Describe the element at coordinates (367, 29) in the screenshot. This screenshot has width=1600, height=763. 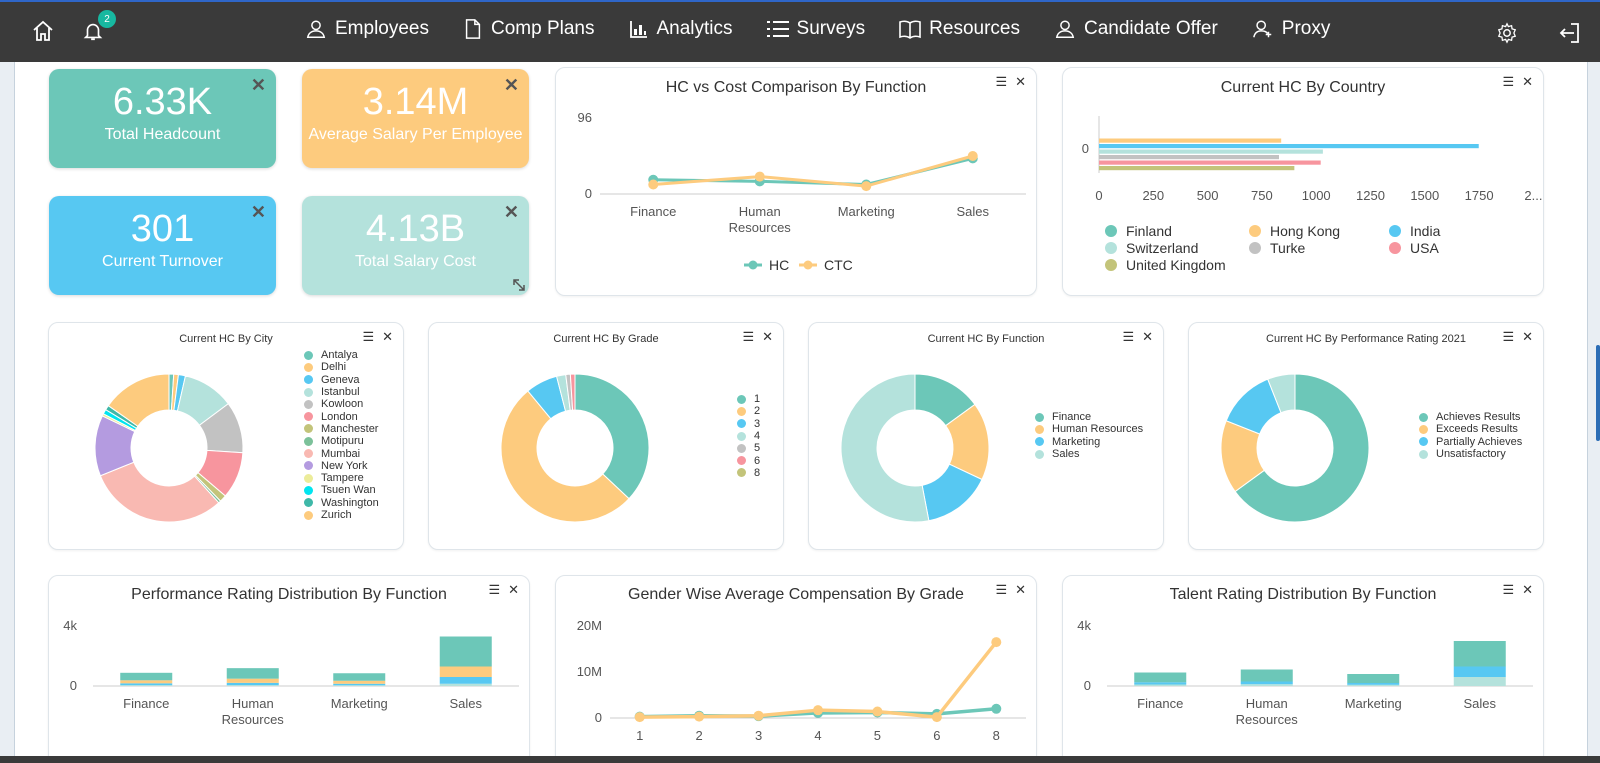
I see `nav-employees: Employees` at that location.